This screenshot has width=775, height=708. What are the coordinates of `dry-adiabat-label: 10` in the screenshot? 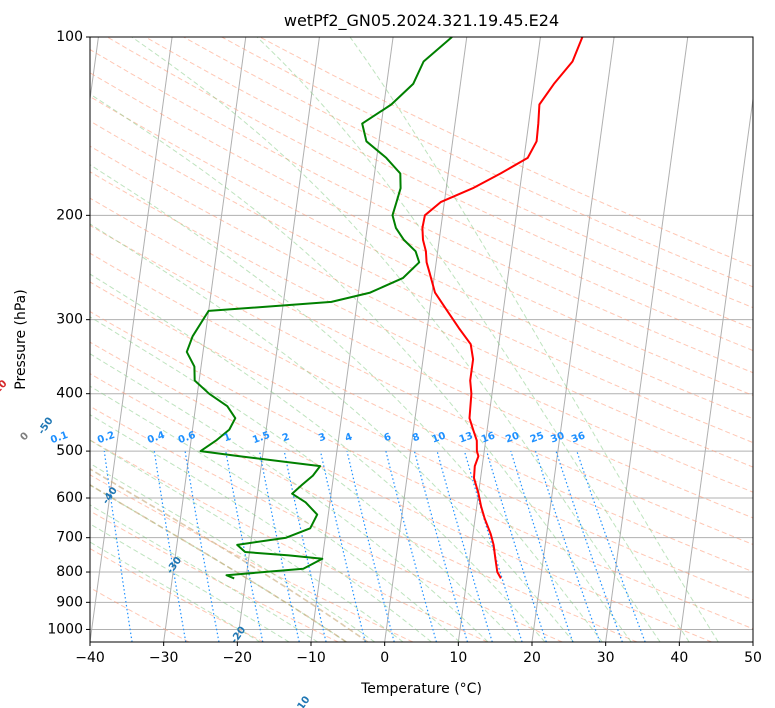 It's located at (5, 387).